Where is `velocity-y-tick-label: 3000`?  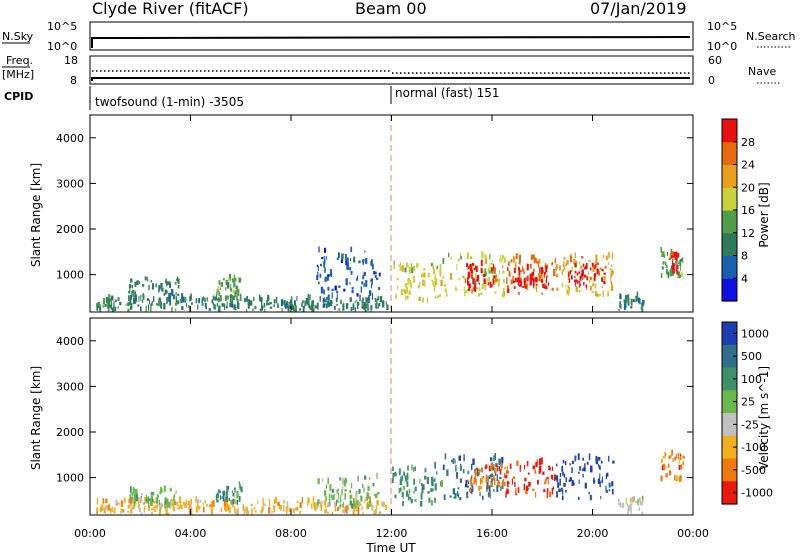 velocity-y-tick-label: 3000 is located at coordinates (70, 386).